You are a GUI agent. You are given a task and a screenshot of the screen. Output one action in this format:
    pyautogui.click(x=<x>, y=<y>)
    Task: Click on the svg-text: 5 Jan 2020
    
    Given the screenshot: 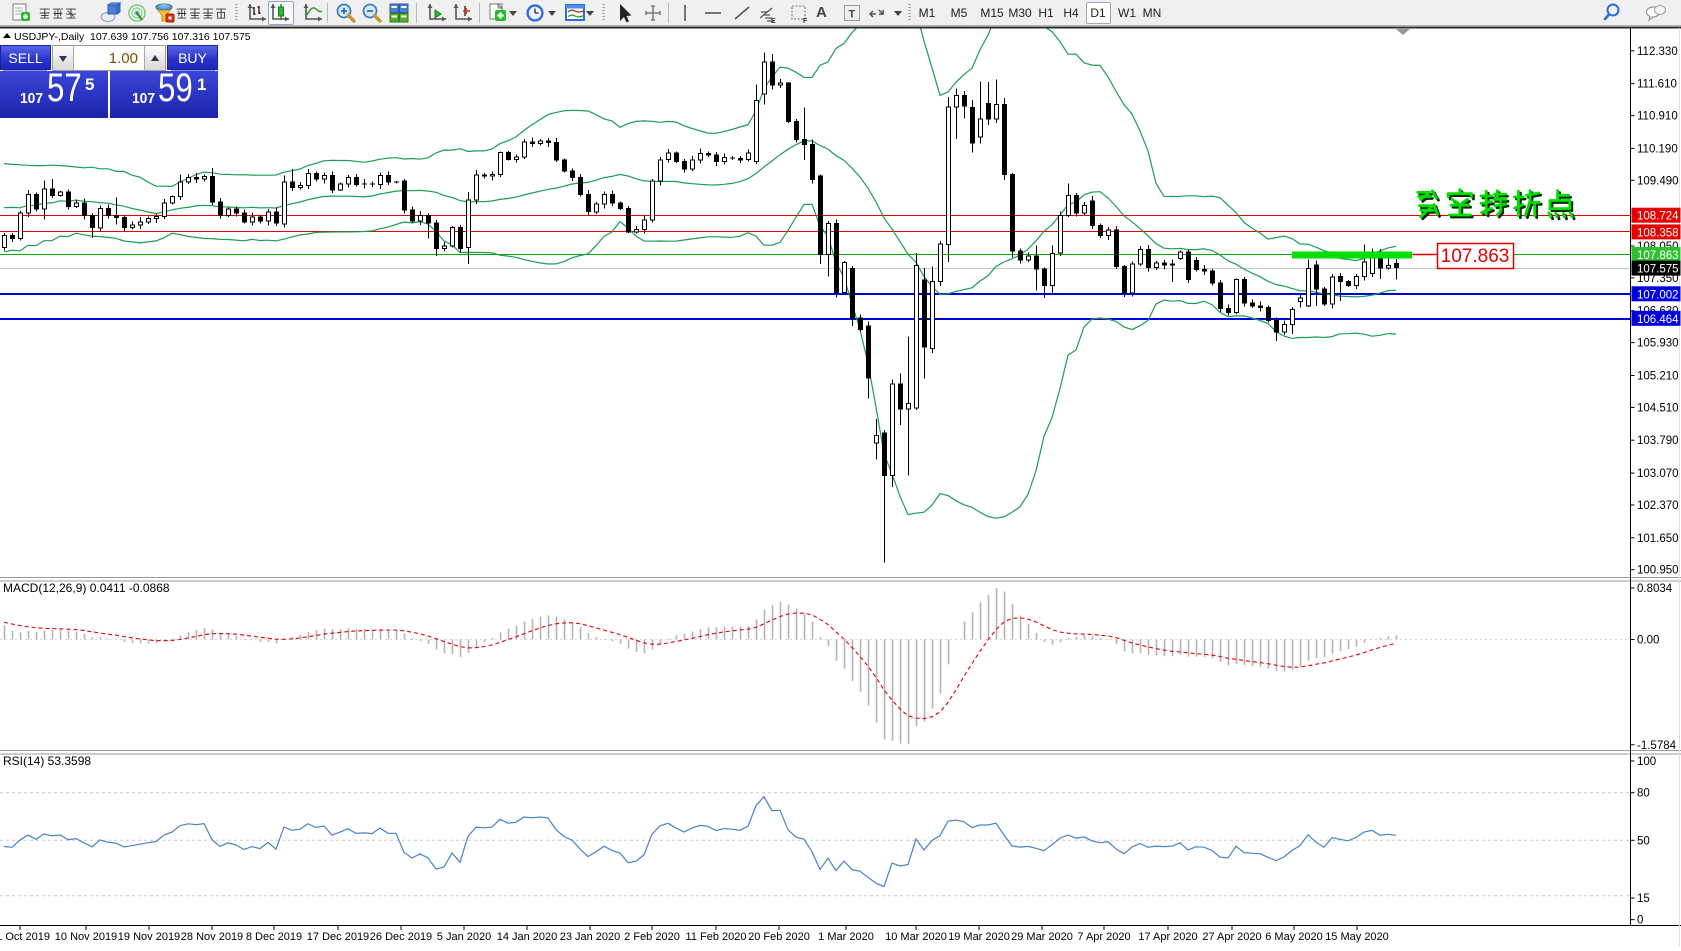 What is the action you would take?
    pyautogui.click(x=464, y=937)
    